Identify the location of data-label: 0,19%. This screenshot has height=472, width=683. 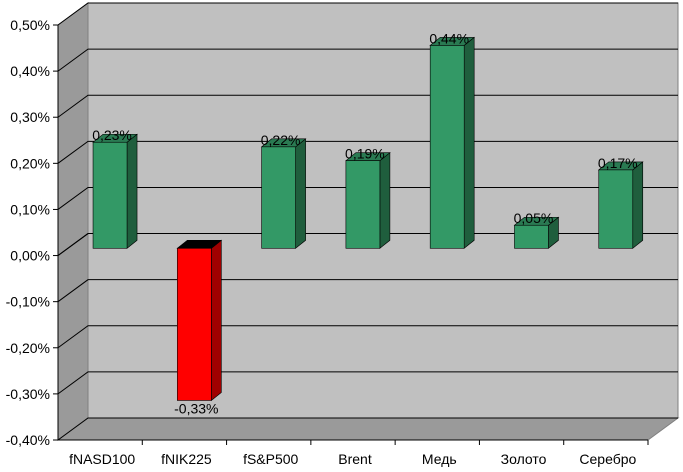
(365, 154).